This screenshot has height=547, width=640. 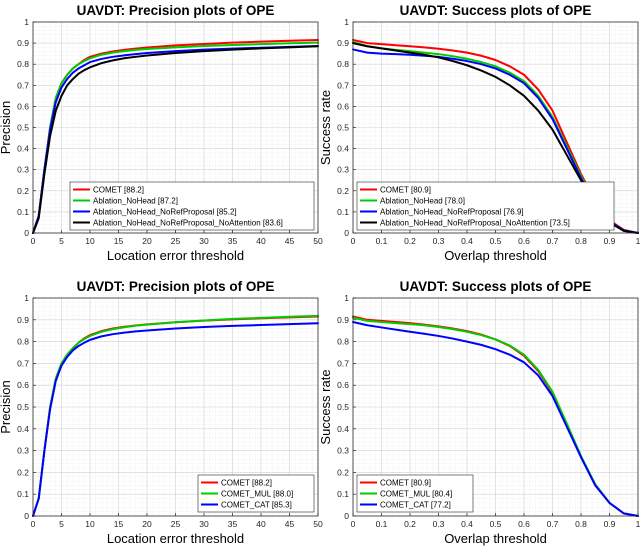 What do you see at coordinates (416, 494) in the screenshot?
I see `legend-entry: COMET_MUL [80.4]` at bounding box center [416, 494].